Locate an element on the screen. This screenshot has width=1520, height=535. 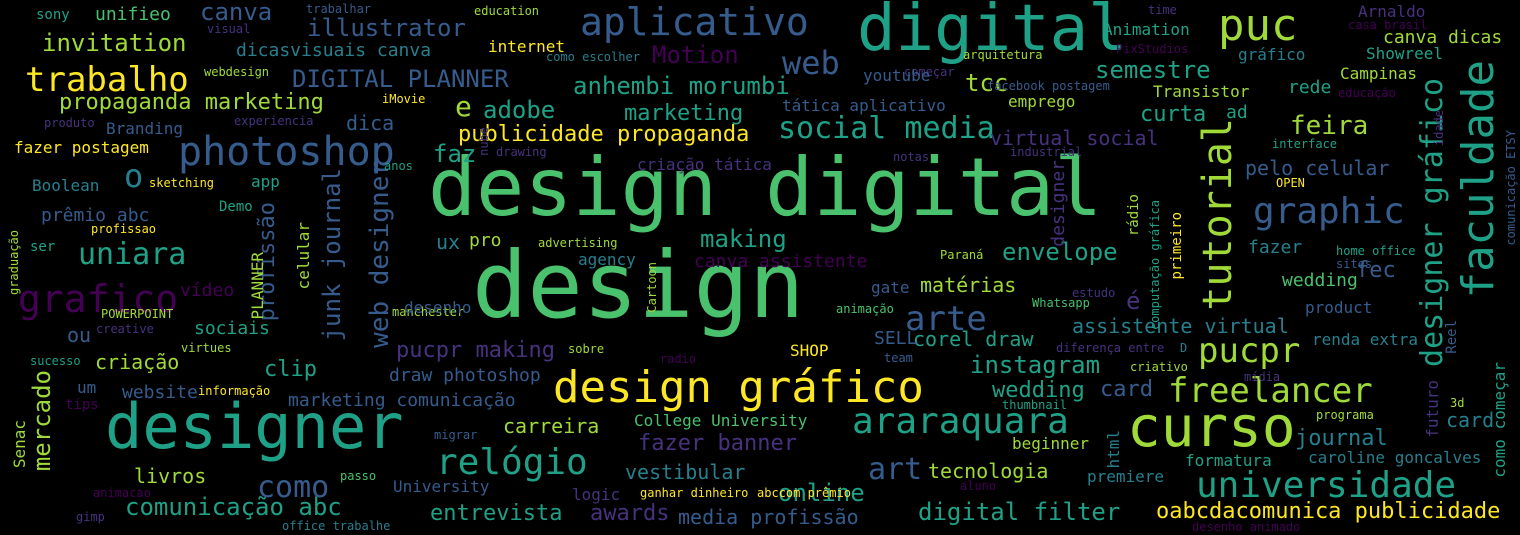
word-178: thumbnail is located at coordinates (1035, 405).